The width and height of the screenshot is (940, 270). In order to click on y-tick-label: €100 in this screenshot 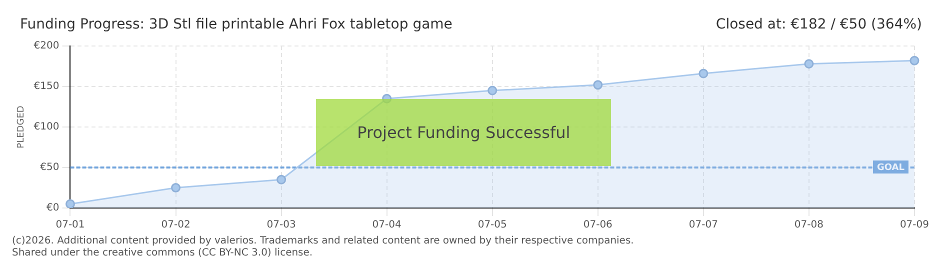, I will do `click(47, 127)`.